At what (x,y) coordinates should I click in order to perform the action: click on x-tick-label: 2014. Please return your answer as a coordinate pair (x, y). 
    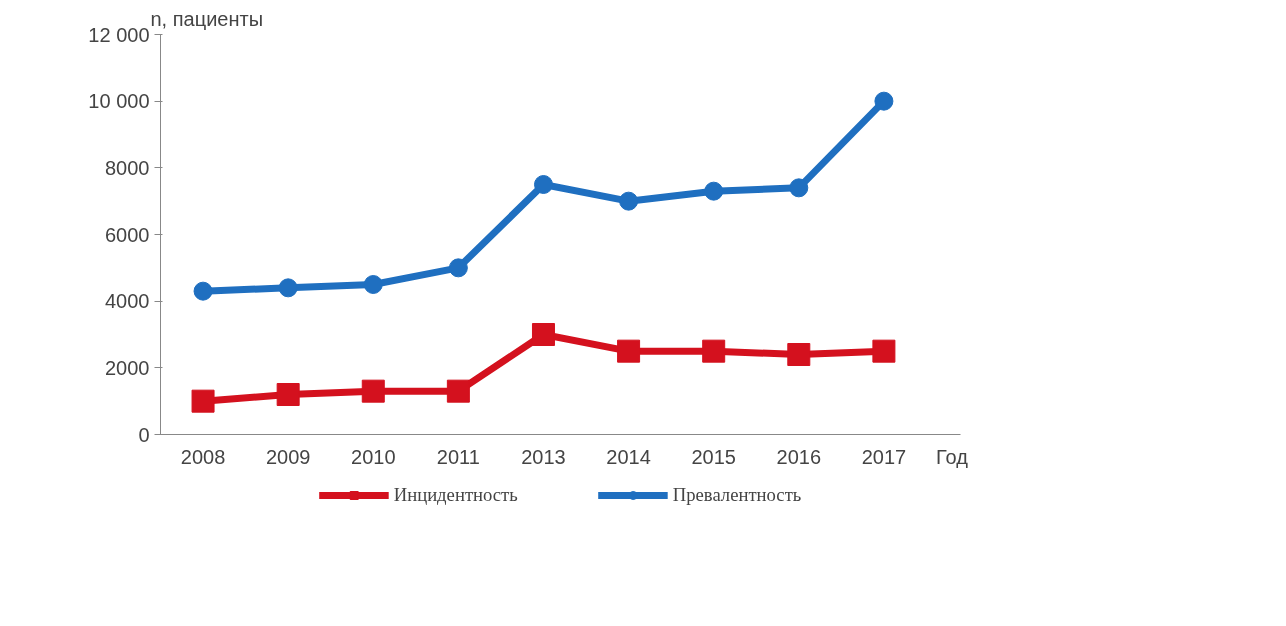
    Looking at the image, I should click on (628, 456).